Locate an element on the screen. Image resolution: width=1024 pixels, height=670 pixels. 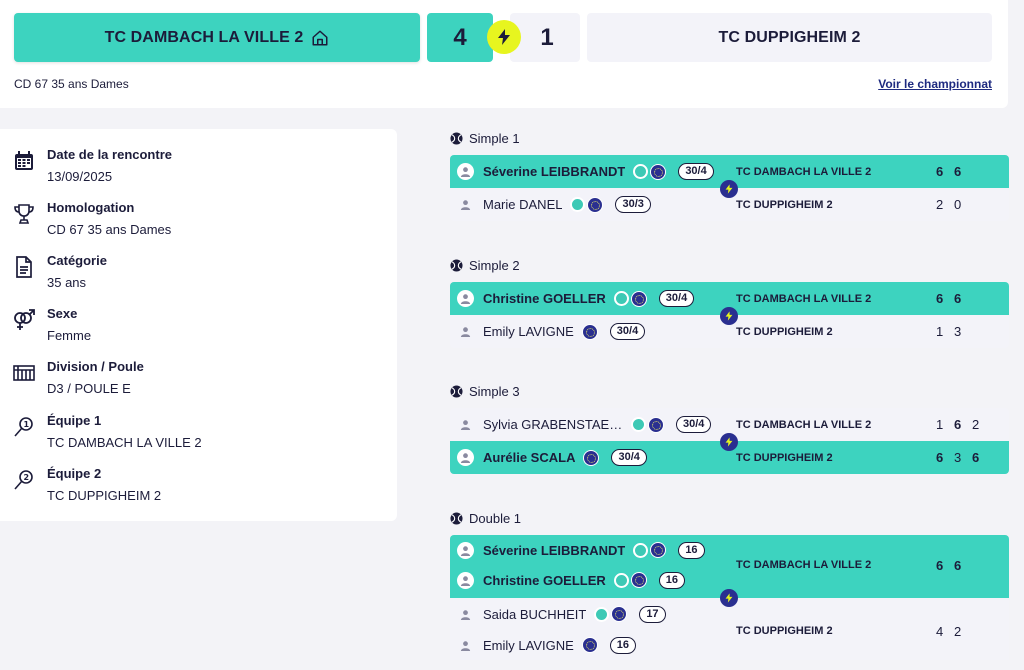
calendar-icon is located at coordinates (24, 161).